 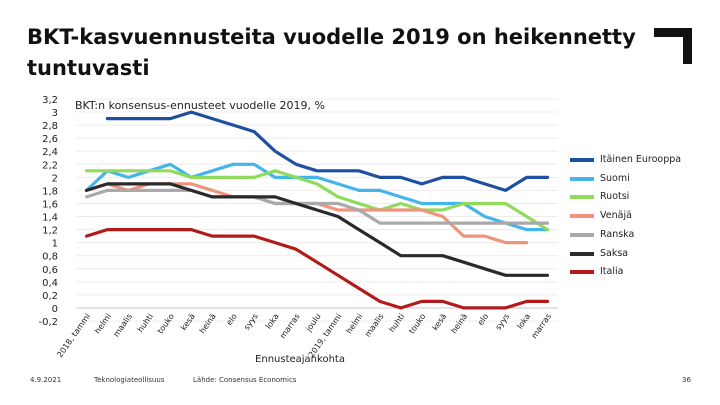 I want to click on y-tick-label: 1,2, so click(x=50, y=231).